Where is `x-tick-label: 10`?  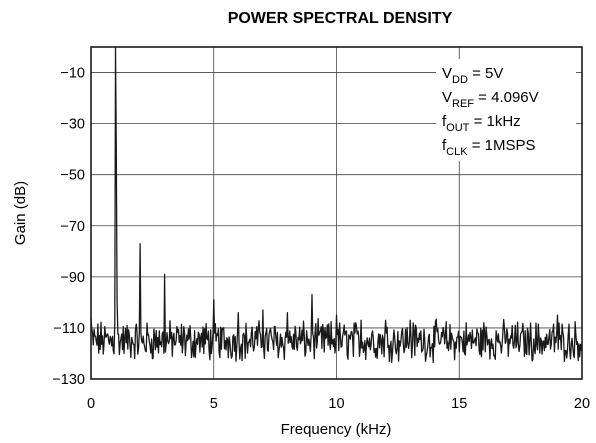
x-tick-label: 10 is located at coordinates (336, 404).